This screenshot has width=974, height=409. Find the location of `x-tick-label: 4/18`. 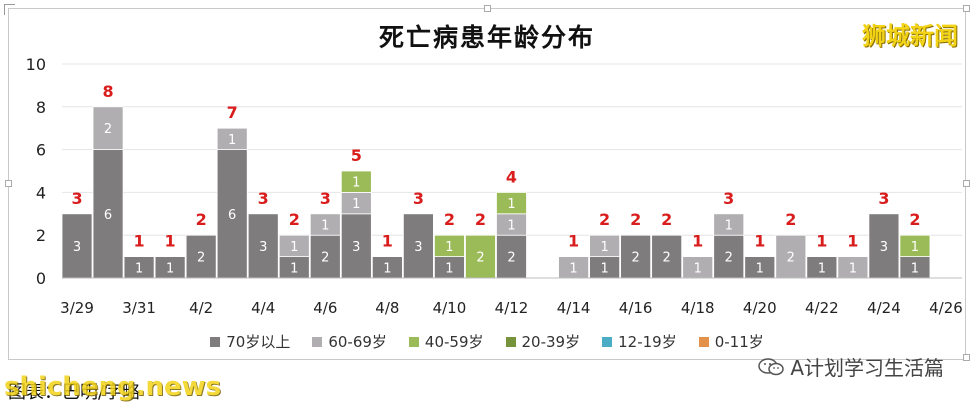

x-tick-label: 4/18 is located at coordinates (698, 308).